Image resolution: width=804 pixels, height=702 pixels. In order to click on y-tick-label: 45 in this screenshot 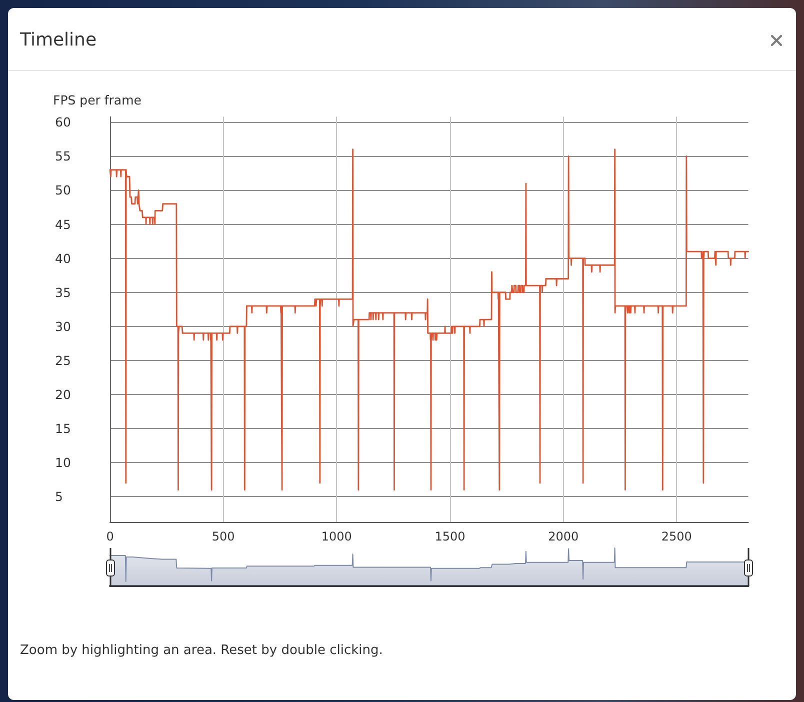, I will do `click(63, 224)`.